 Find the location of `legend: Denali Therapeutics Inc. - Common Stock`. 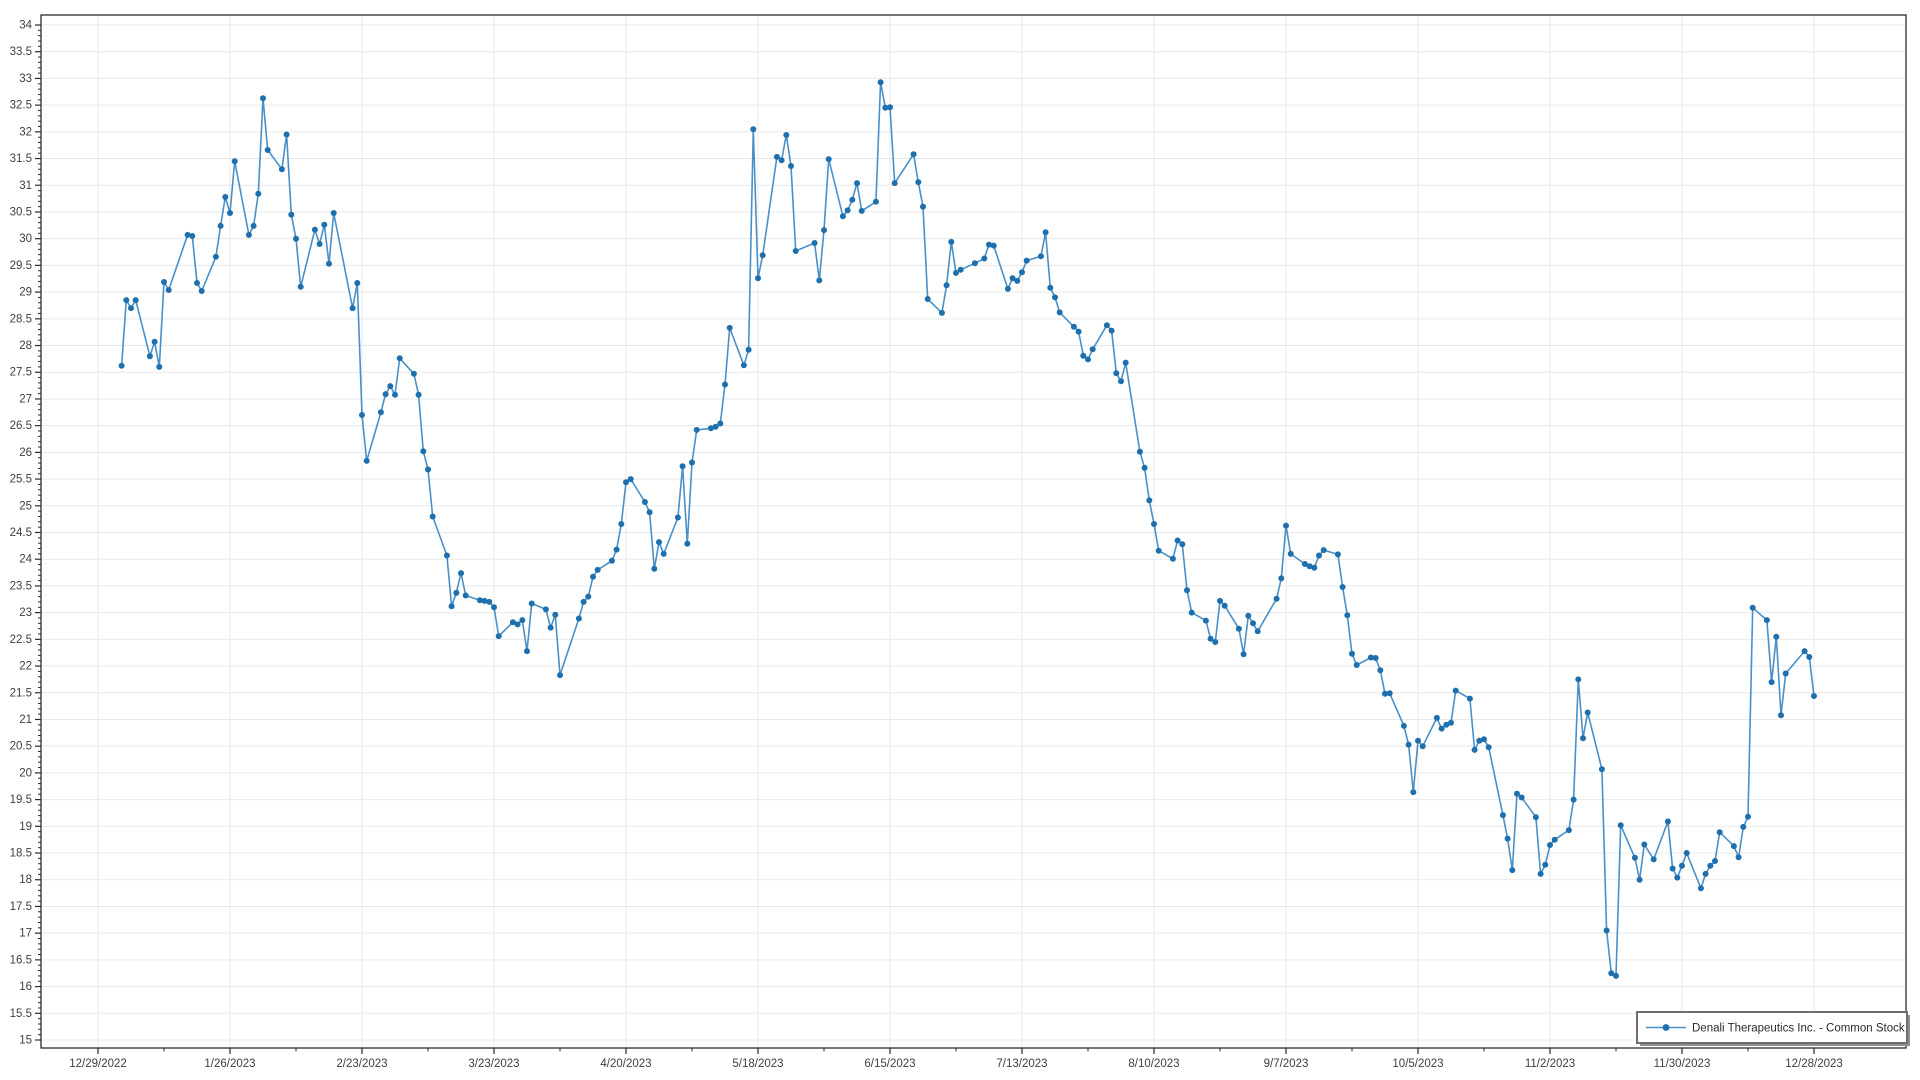

legend: Denali Therapeutics Inc. - Common Stock is located at coordinates (1773, 1028).